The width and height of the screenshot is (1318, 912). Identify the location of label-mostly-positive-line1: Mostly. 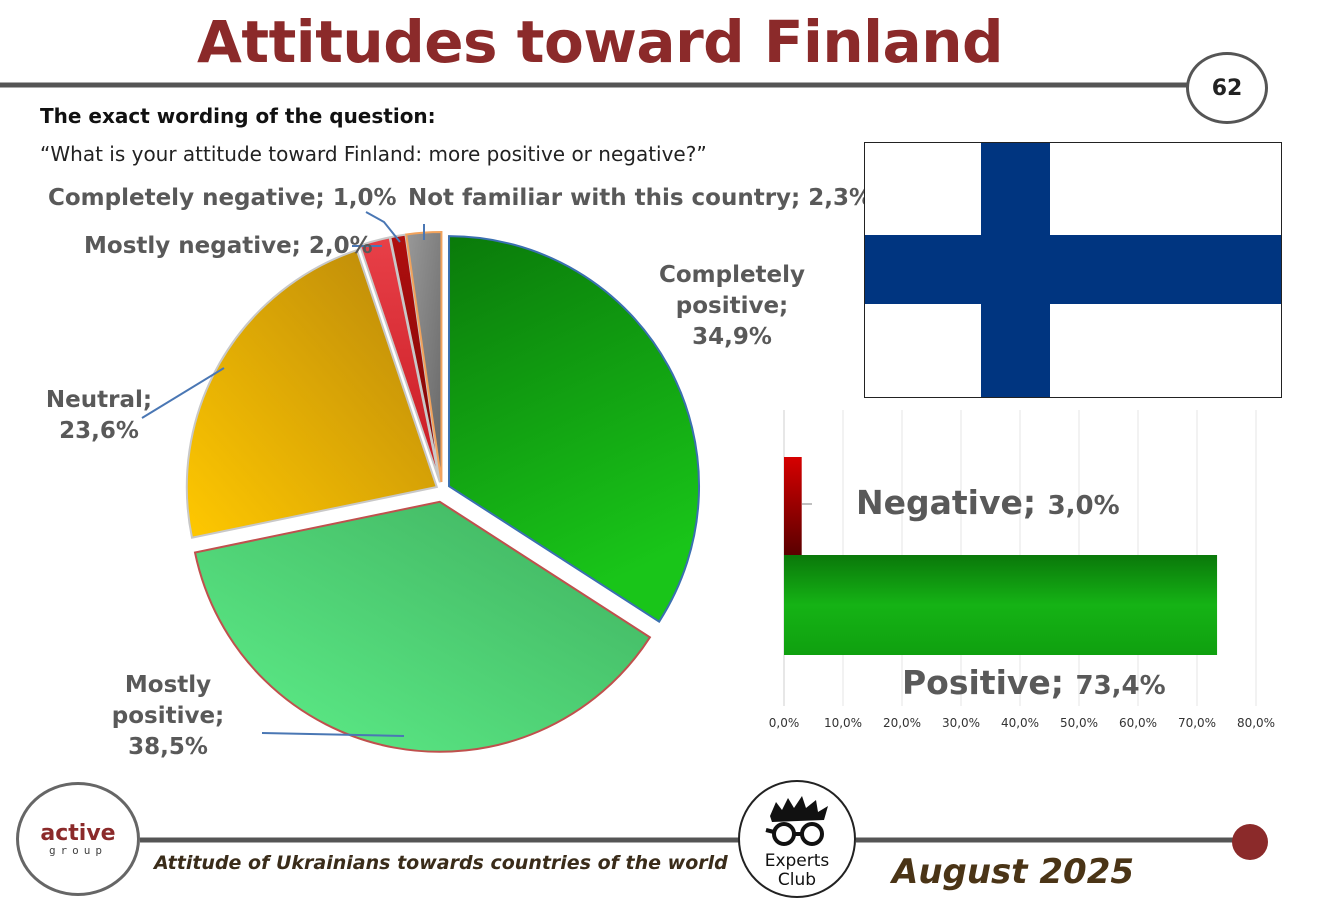
(168, 685).